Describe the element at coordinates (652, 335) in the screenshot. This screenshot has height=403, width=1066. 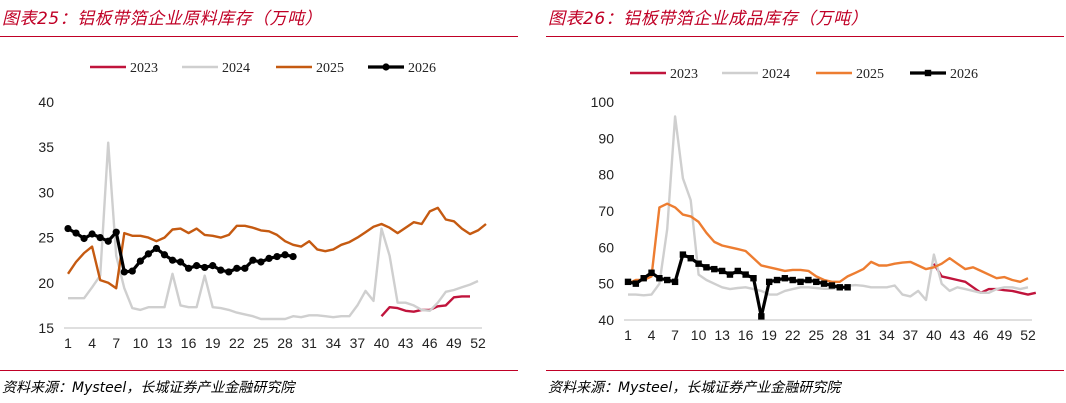
I see `x-tick-label: 4` at that location.